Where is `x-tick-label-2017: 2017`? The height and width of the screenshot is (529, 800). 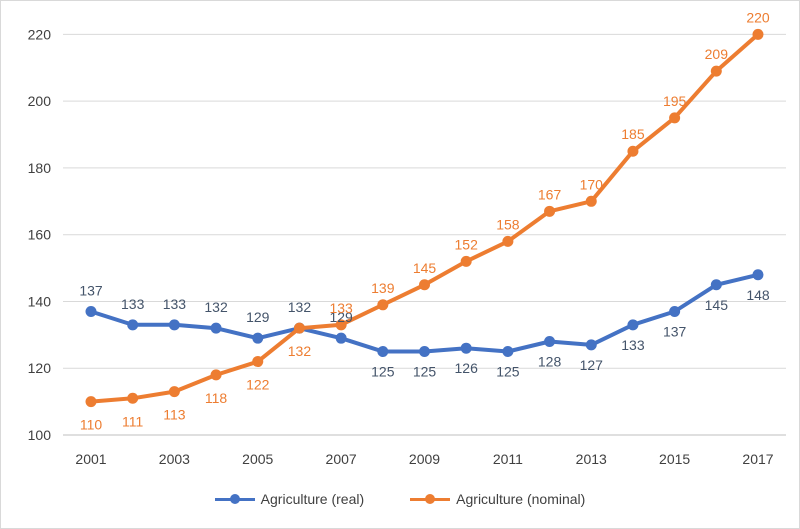
x-tick-label-2017: 2017 is located at coordinates (757, 459).